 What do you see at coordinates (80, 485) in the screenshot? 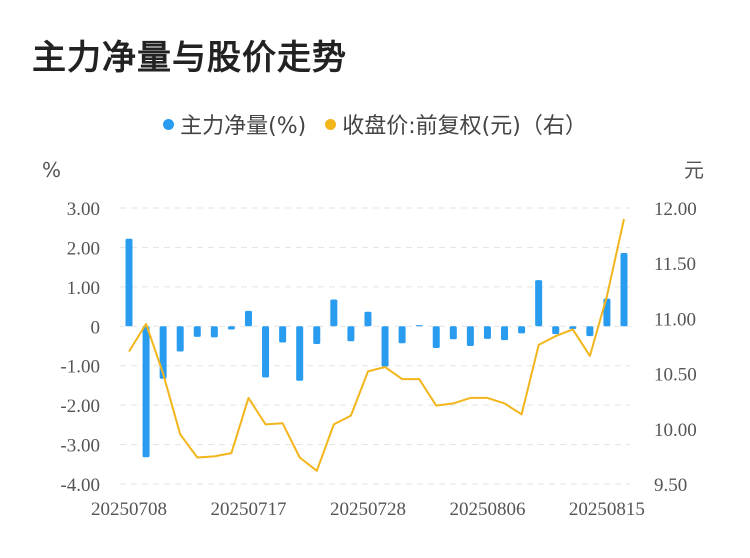
I see `left-tick-label: -4.00` at bounding box center [80, 485].